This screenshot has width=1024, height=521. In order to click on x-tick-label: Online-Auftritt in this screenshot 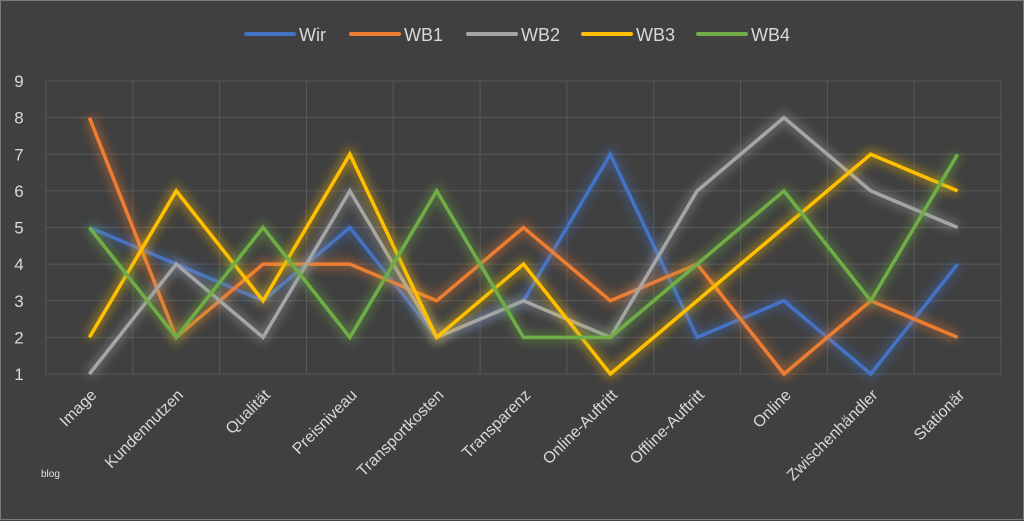, I will do `click(581, 427)`.